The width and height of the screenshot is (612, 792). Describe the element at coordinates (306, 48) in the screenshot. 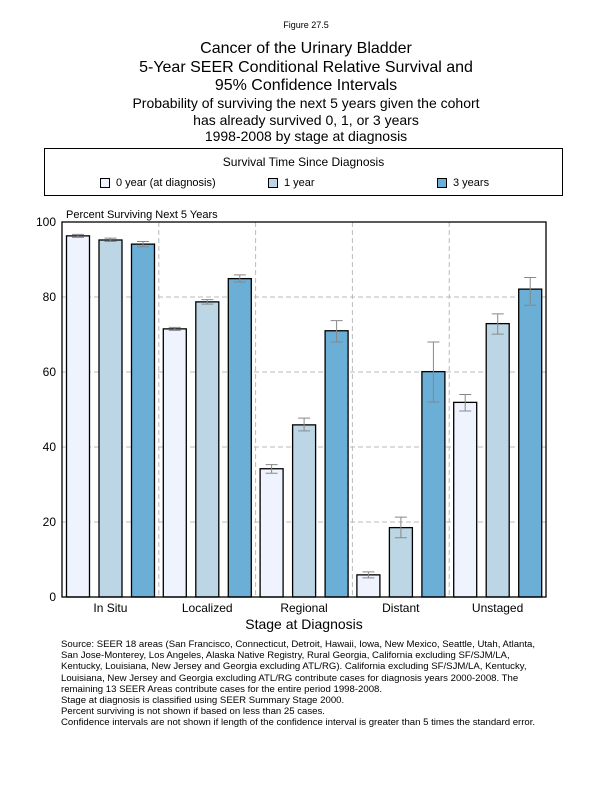

I see `title-line: Cancer of the Urinary Bladder` at that location.